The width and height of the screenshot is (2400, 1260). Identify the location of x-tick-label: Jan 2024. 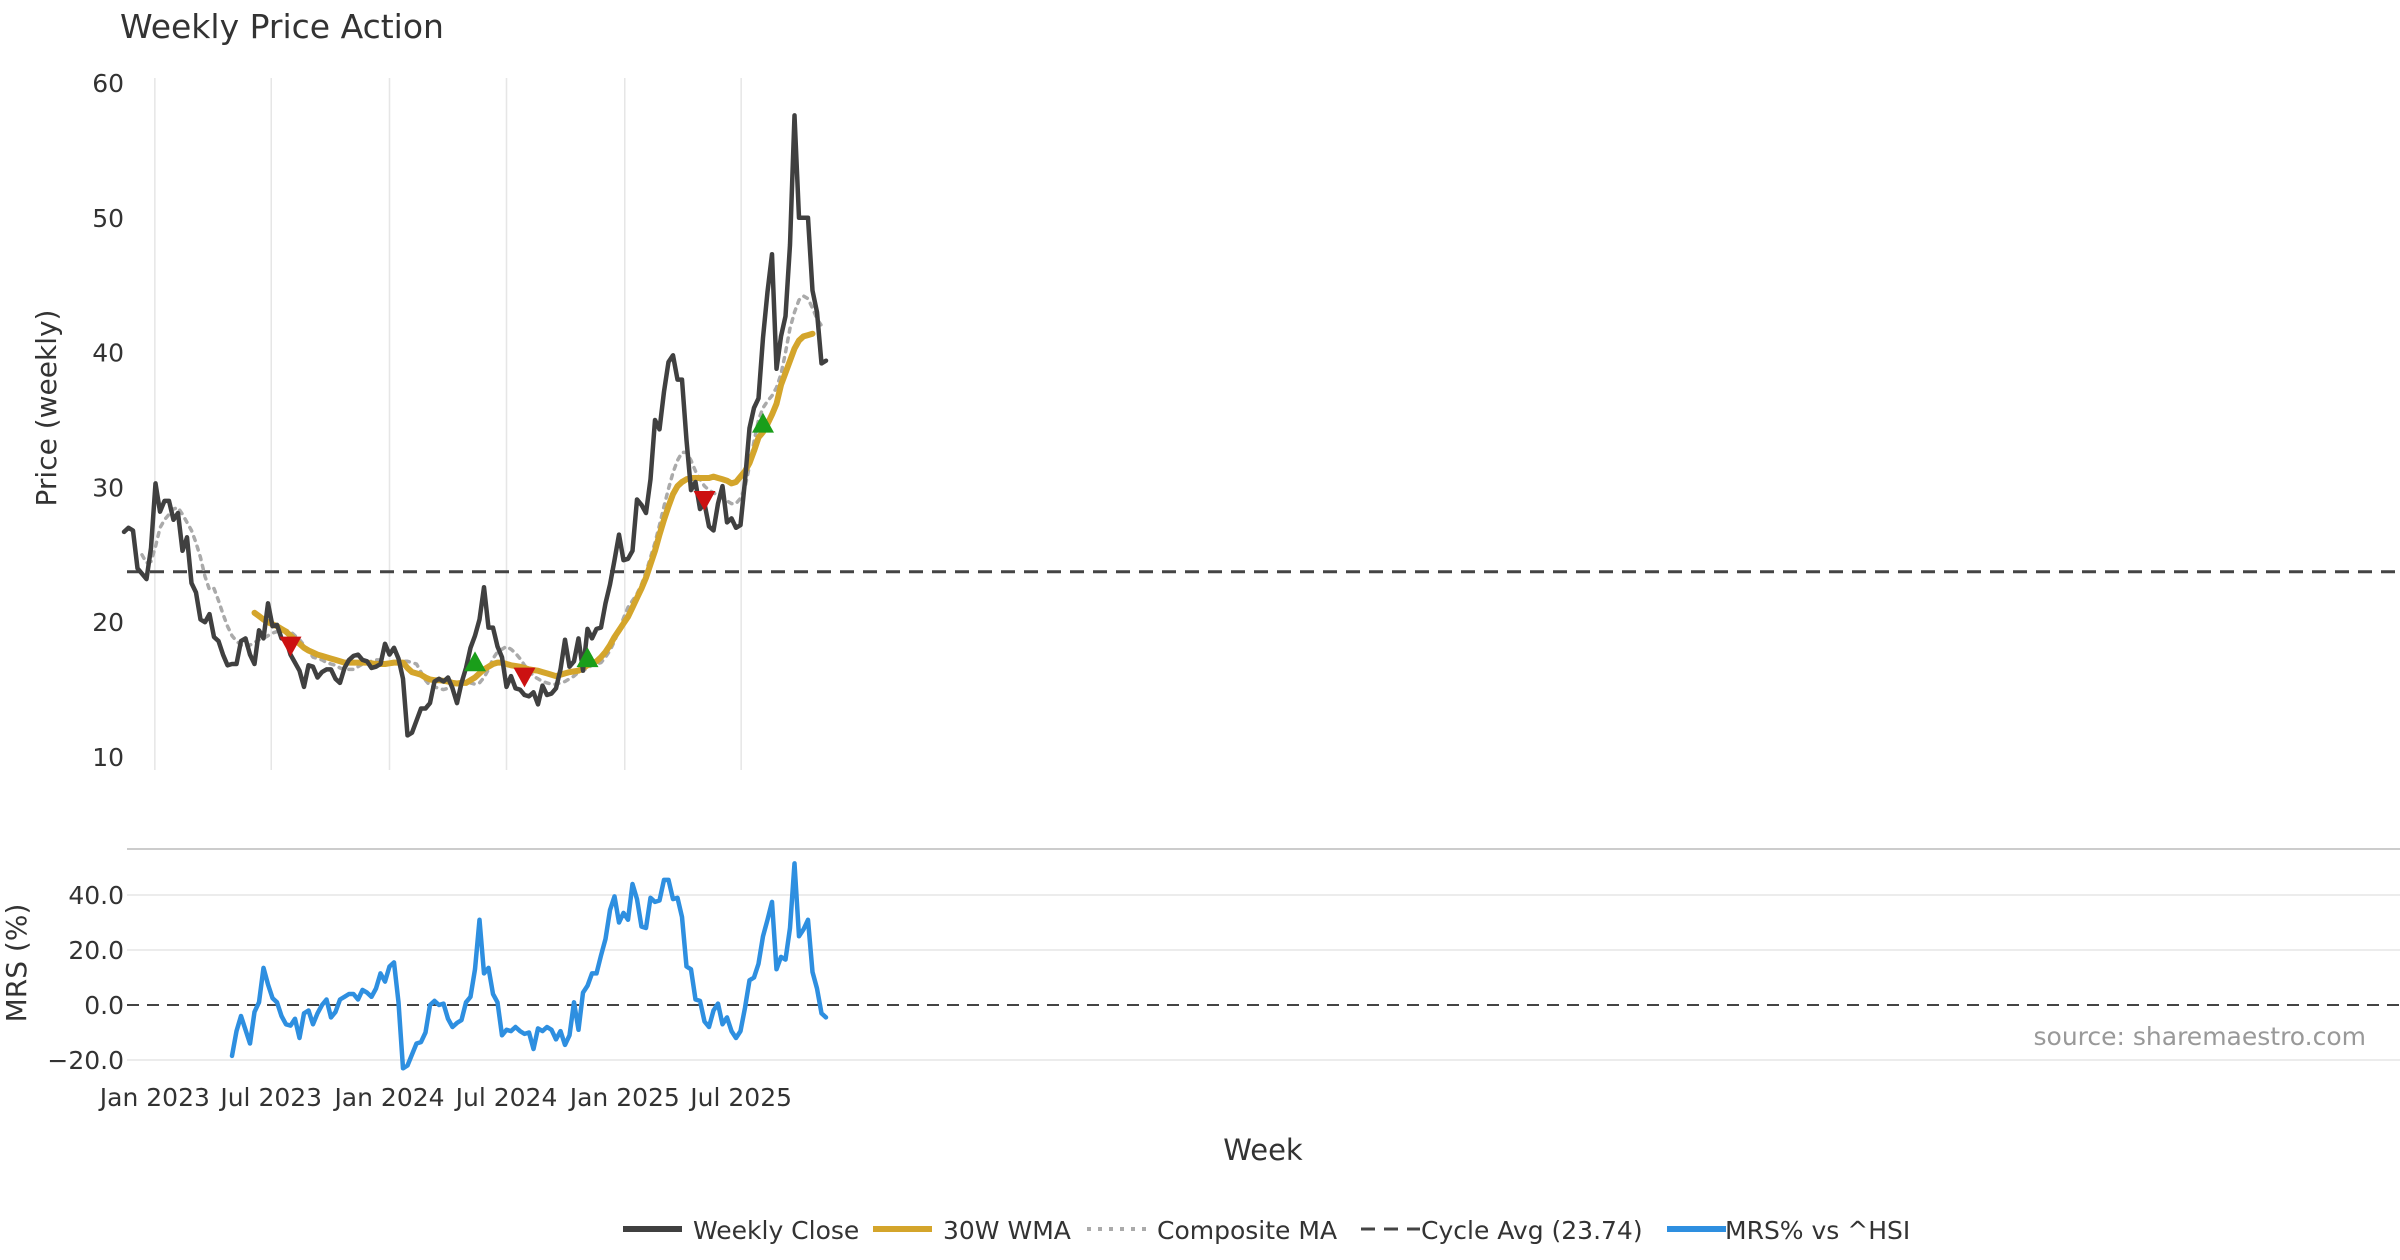
(388, 1097).